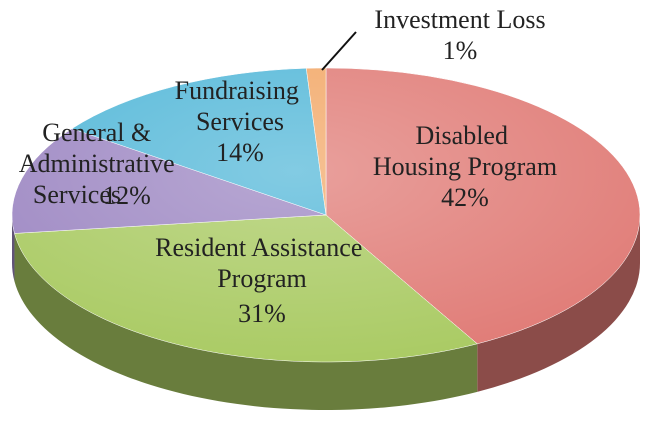 This screenshot has width=651, height=439. Describe the element at coordinates (459, 19) in the screenshot. I see `slice-label: Investment Loss` at that location.